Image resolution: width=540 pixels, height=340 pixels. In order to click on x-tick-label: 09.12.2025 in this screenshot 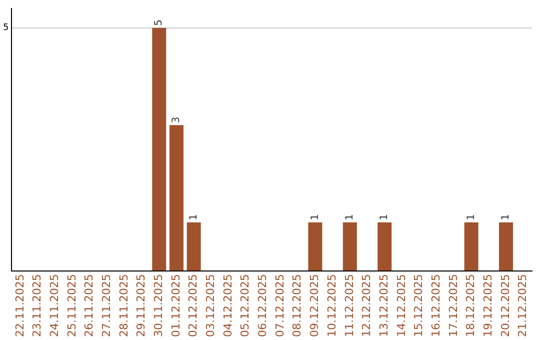, I will do `click(315, 306)`.